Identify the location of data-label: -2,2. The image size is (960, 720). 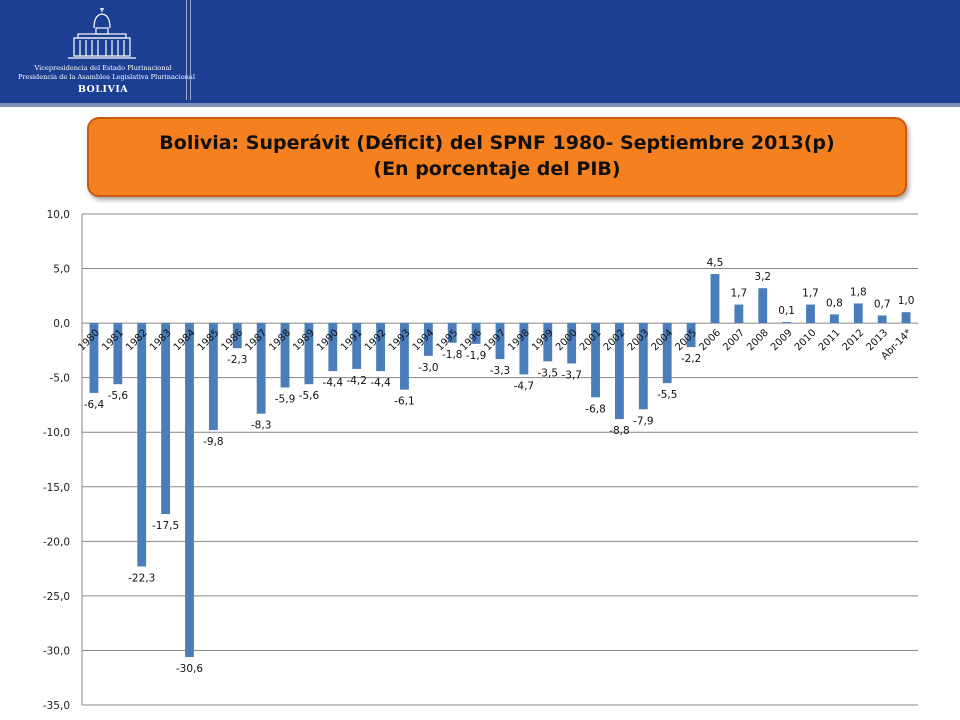
(691, 359).